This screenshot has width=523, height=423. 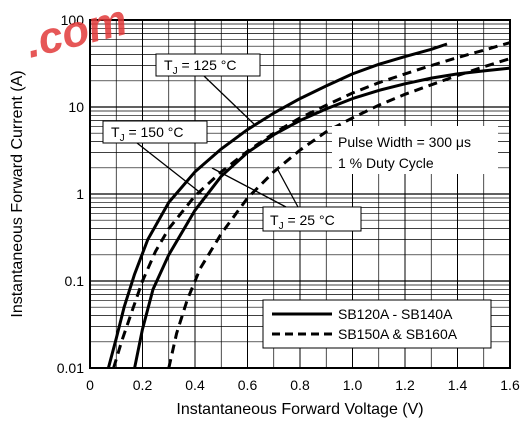 What do you see at coordinates (249, 187) in the screenshot?
I see `tj25-leader-solid` at bounding box center [249, 187].